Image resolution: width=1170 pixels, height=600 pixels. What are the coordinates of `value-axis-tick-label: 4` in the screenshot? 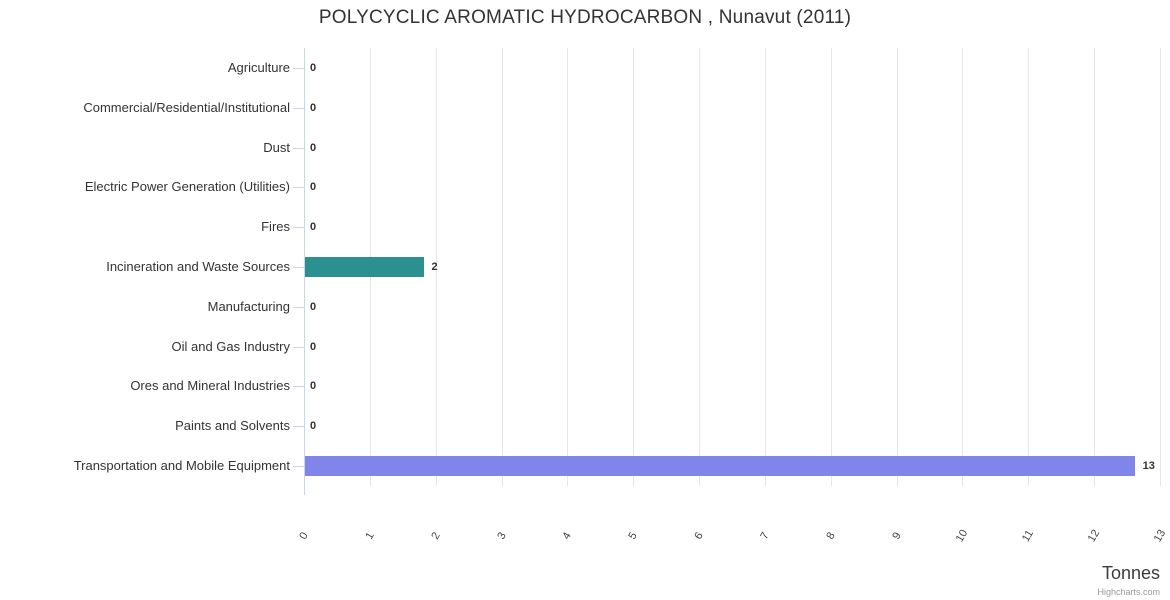 It's located at (567, 536).